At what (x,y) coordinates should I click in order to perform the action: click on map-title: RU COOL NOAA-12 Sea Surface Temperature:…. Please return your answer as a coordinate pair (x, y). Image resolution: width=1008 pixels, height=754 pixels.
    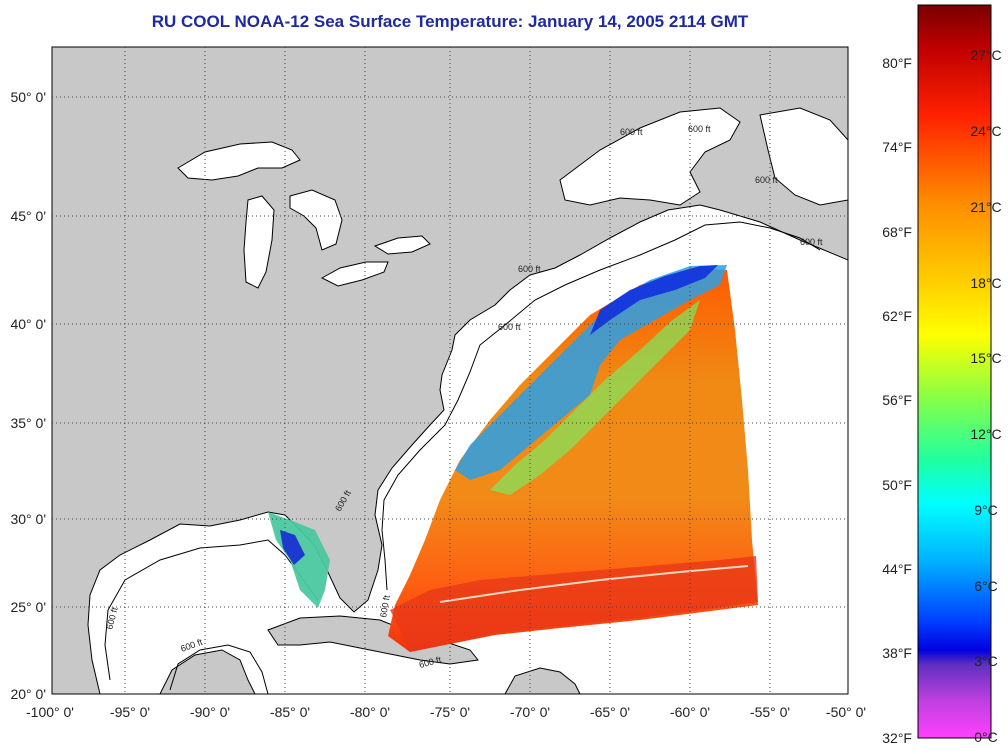
    Looking at the image, I should click on (450, 21).